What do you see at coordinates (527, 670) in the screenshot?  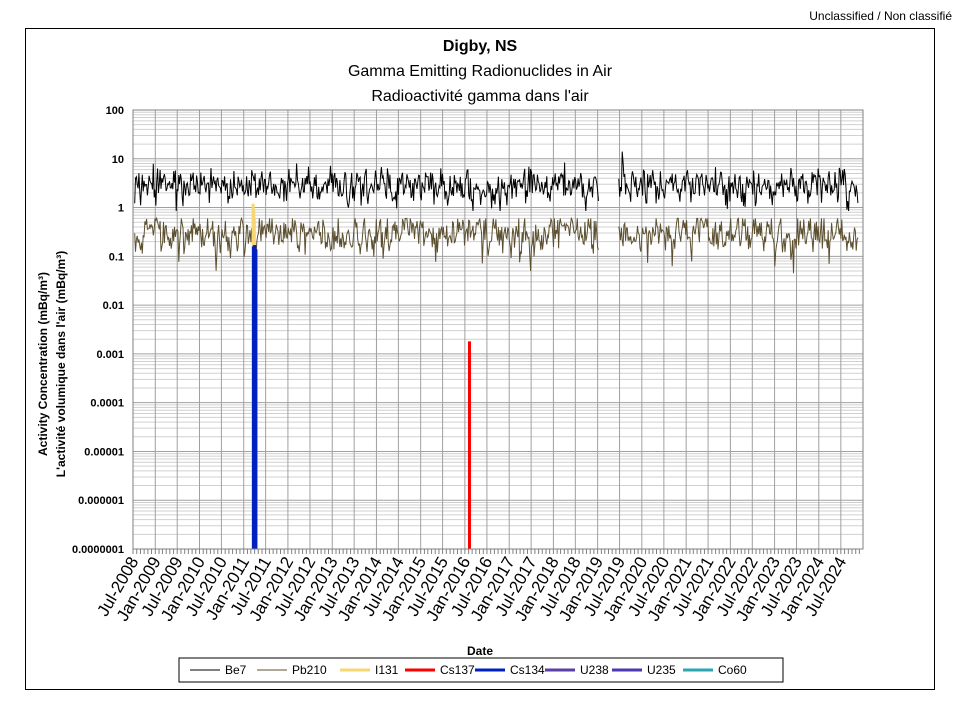 I see `legend-label-Cs134: Cs134` at bounding box center [527, 670].